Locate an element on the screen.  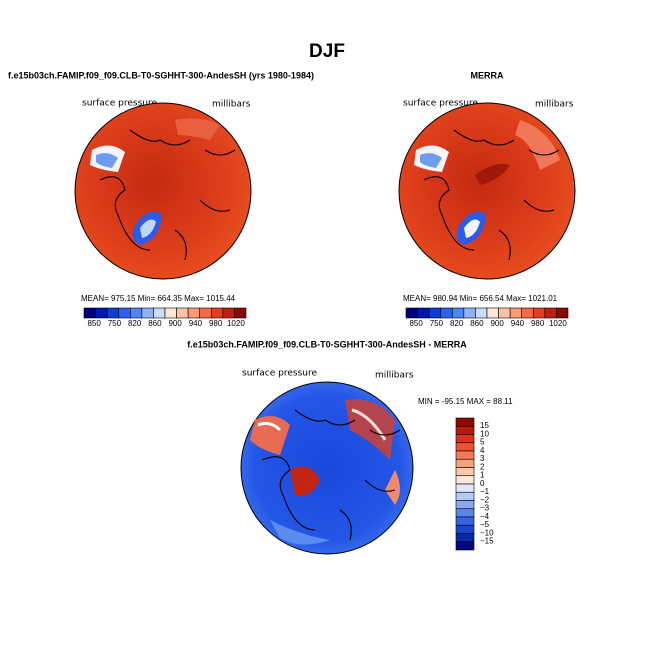
colorbar-label: −15 is located at coordinates (487, 541).